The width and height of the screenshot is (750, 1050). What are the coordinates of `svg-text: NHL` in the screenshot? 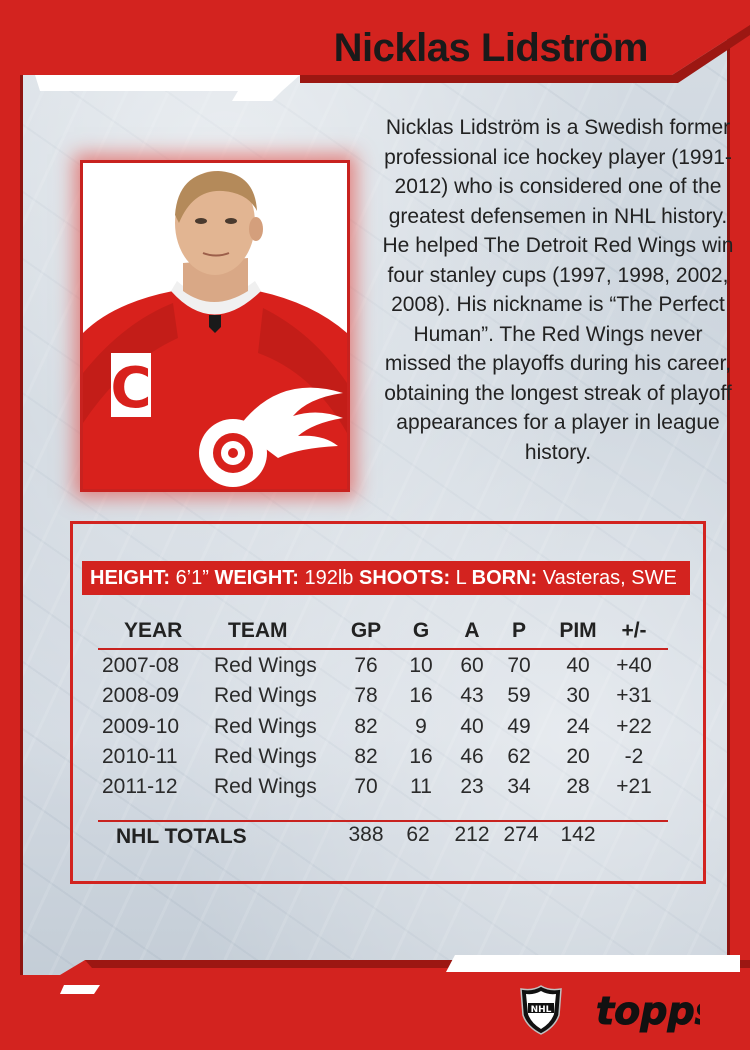 It's located at (541, 1010).